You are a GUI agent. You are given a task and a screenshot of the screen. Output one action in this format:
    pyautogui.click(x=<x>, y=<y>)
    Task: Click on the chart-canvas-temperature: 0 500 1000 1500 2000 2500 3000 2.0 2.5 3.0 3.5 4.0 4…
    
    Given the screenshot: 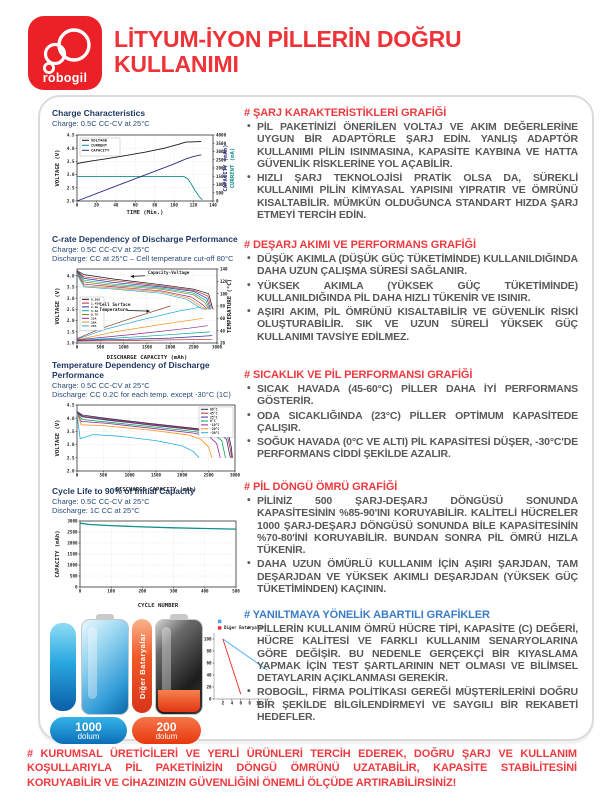 What is the action you would take?
    pyautogui.click(x=154, y=449)
    